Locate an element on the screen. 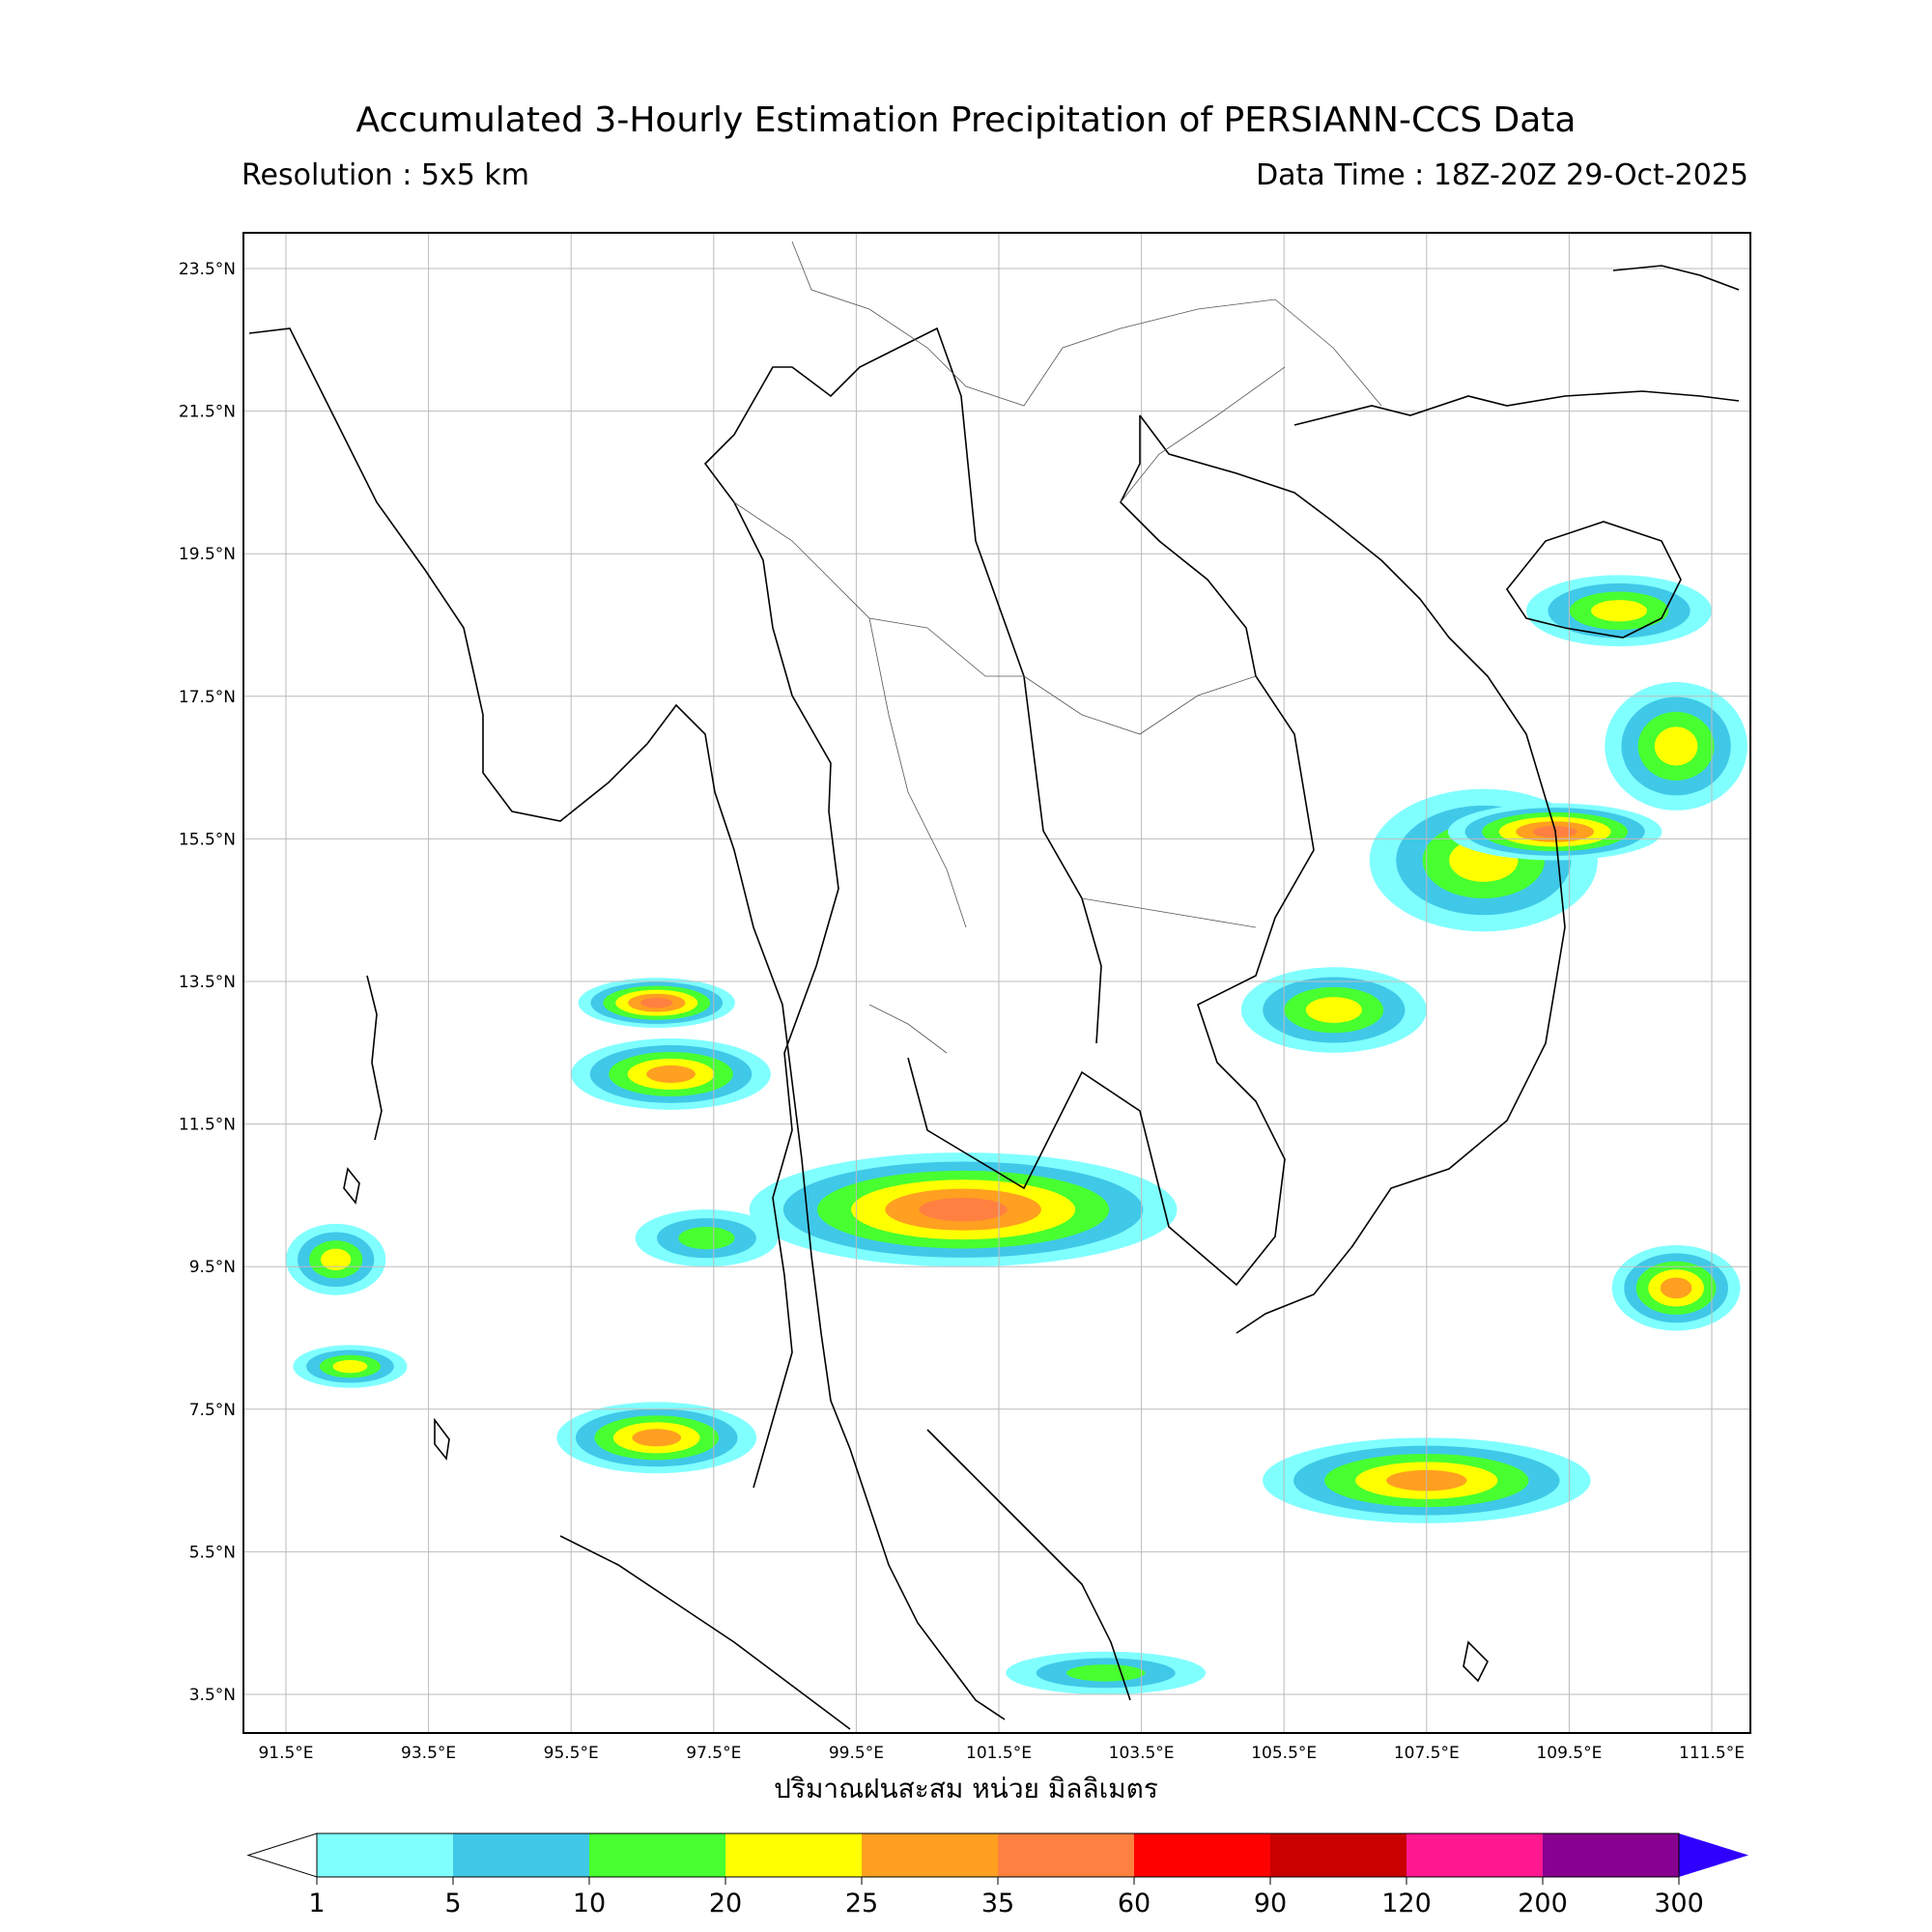 This screenshot has height=1932, width=1932. colorbar-label: ปริมาณฝนสะสม หน่วย มิลลิเมตร is located at coordinates (966, 1788).